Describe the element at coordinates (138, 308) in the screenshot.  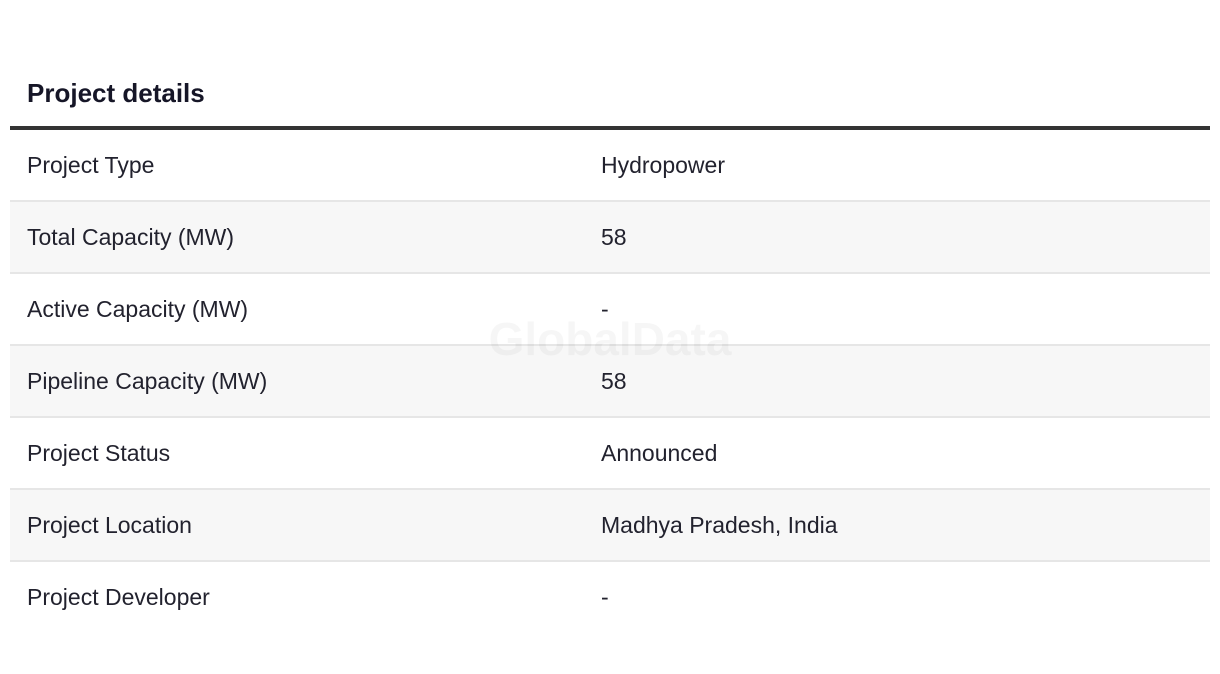
I see `row-label: Active Capacity (MW)` at that location.